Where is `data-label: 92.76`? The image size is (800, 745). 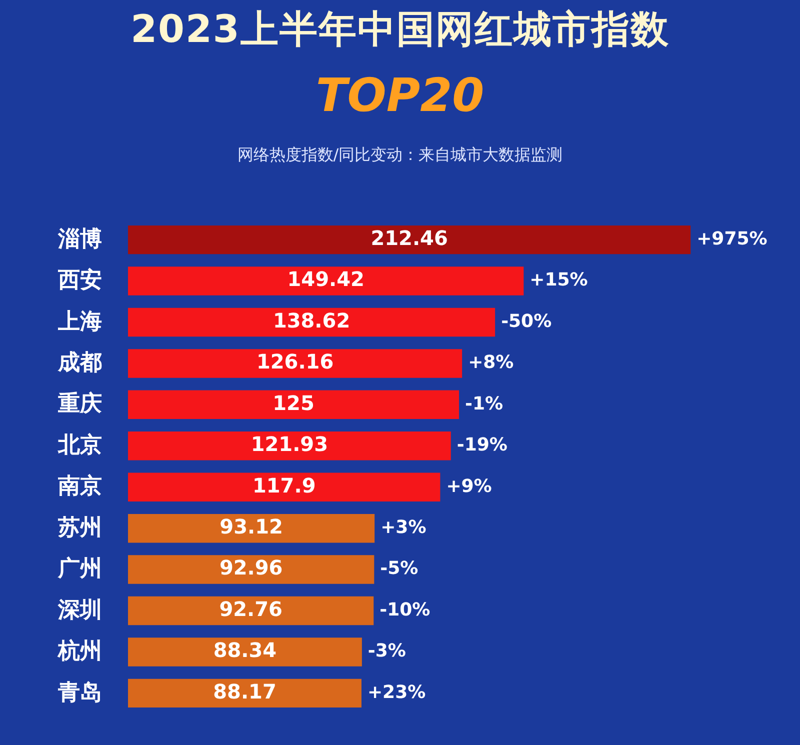
data-label: 92.76 is located at coordinates (250, 608).